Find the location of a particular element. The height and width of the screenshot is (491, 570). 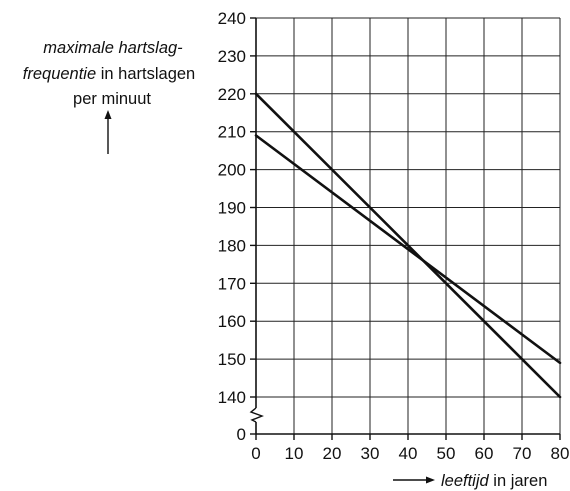

x-axis-label-rest: in jaren is located at coordinates (518, 481).